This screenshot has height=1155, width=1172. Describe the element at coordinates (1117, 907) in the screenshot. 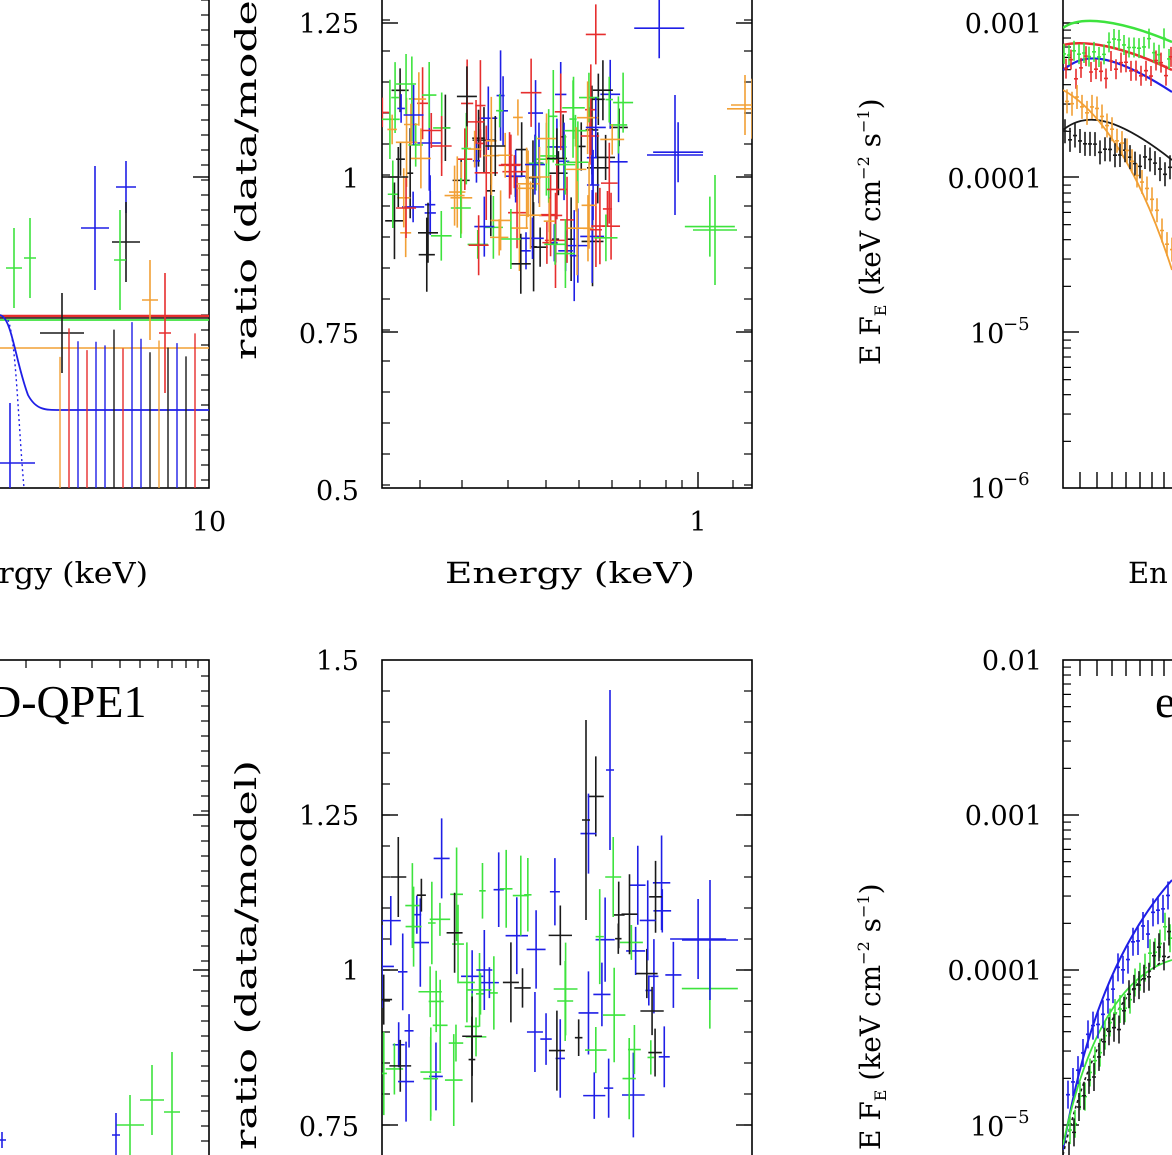

I see `plot-frame` at that location.